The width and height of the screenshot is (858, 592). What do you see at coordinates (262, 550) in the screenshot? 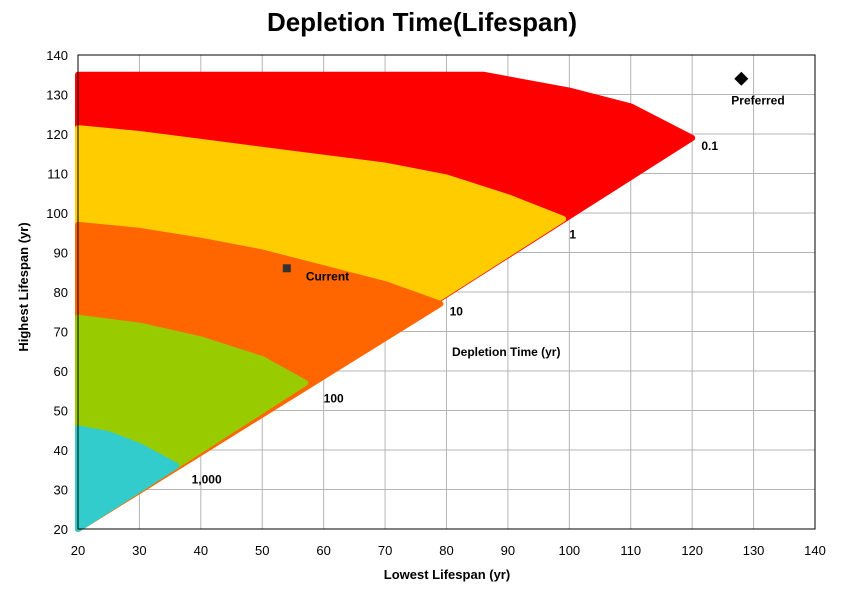
I see `x-tick-label: 50` at bounding box center [262, 550].